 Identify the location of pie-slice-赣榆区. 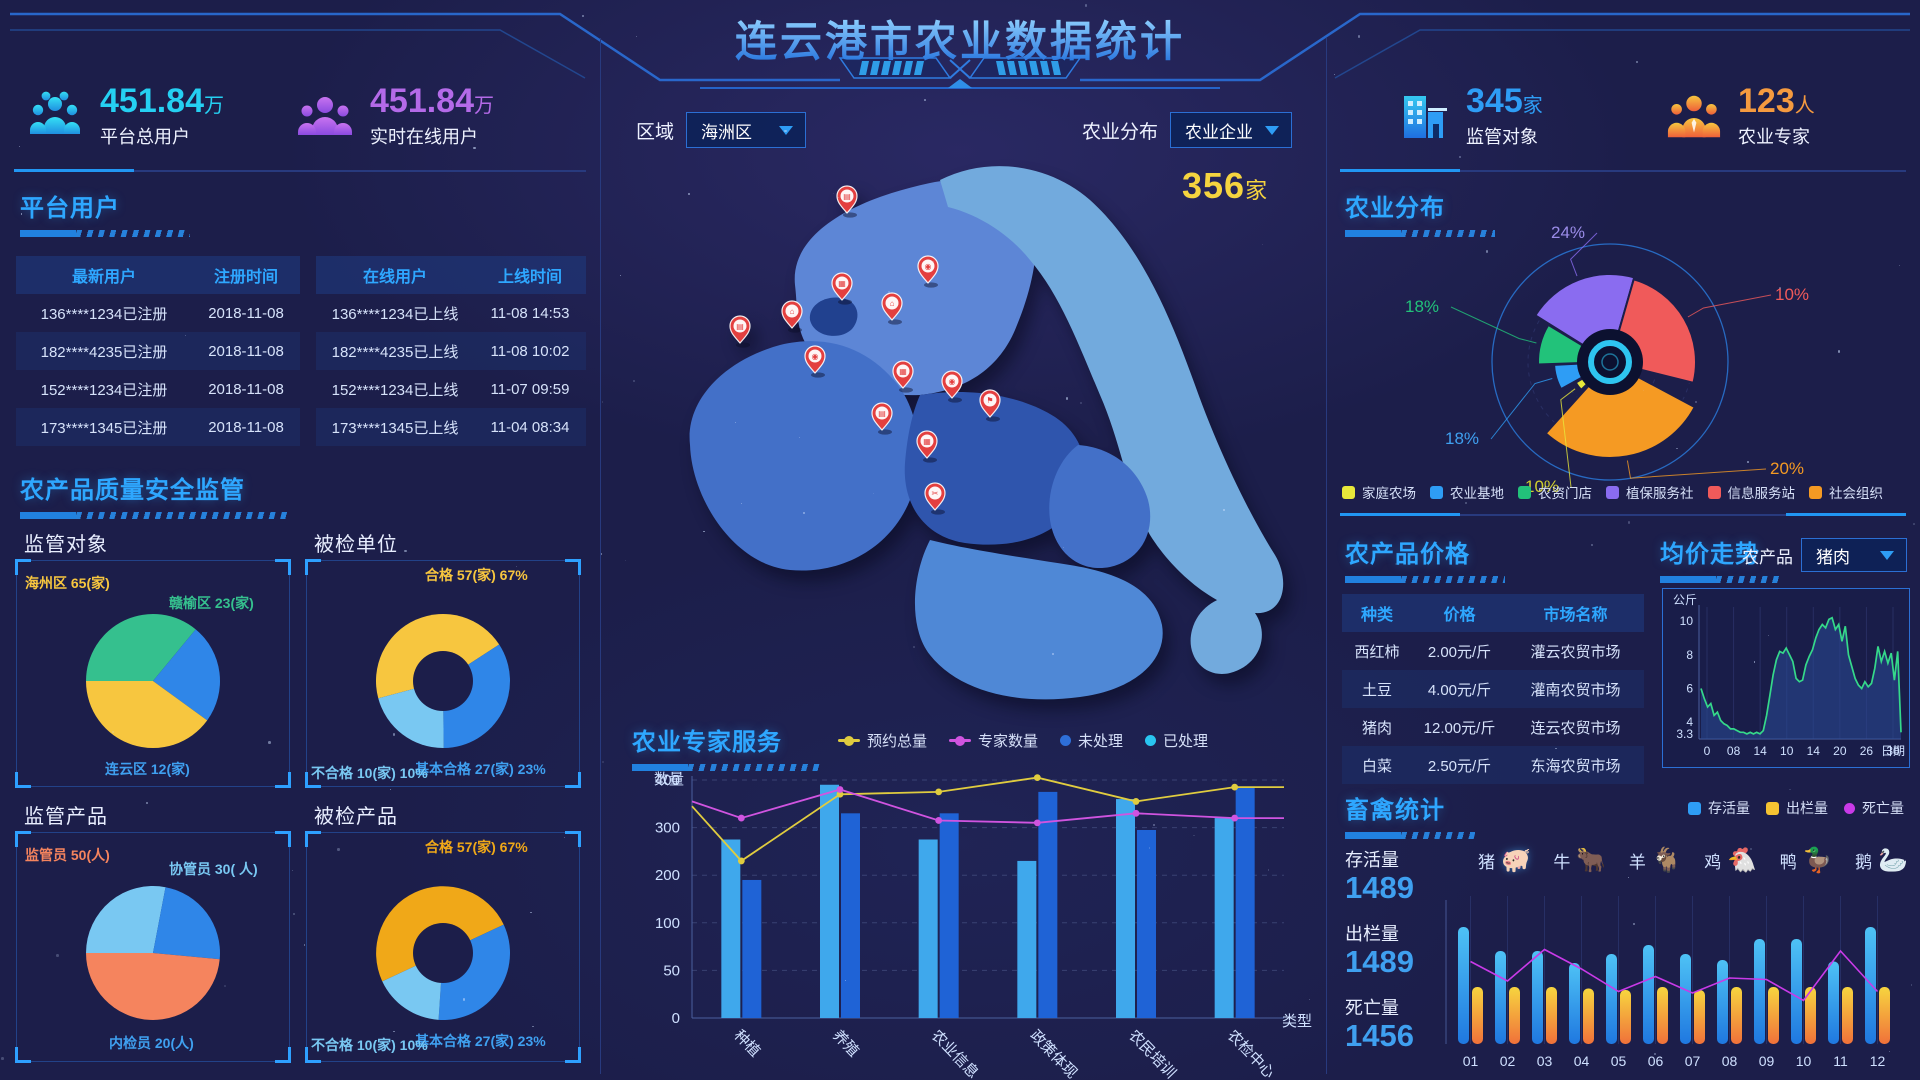
(141, 647).